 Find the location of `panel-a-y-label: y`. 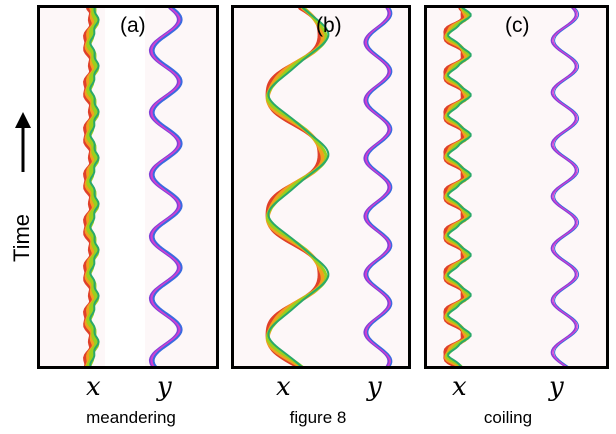

panel-a-y-label: y is located at coordinates (164, 387).